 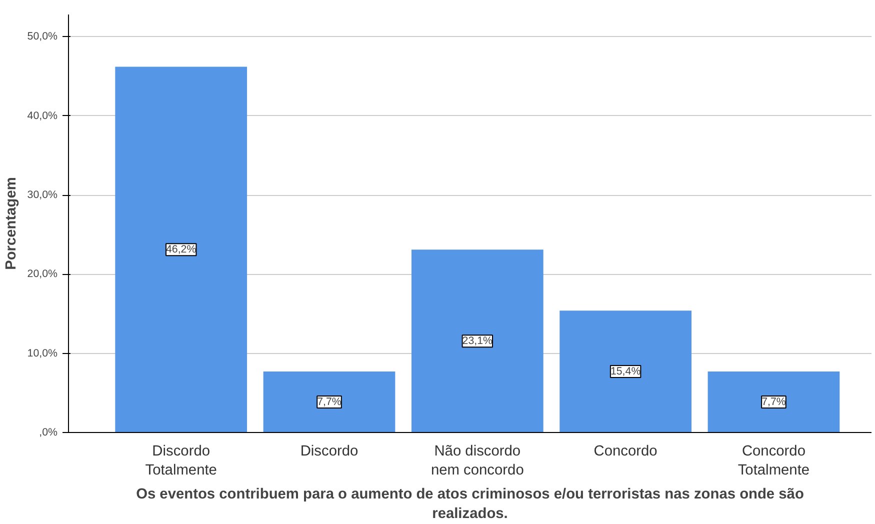 What do you see at coordinates (42, 116) in the screenshot?
I see `y-tick-label: 40,0%` at bounding box center [42, 116].